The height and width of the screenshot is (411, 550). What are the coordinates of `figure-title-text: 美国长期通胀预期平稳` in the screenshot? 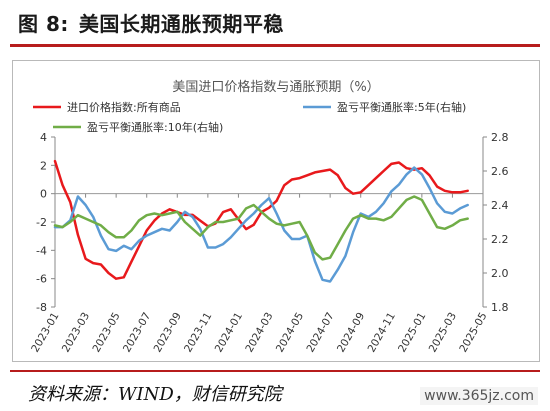 It's located at (181, 24).